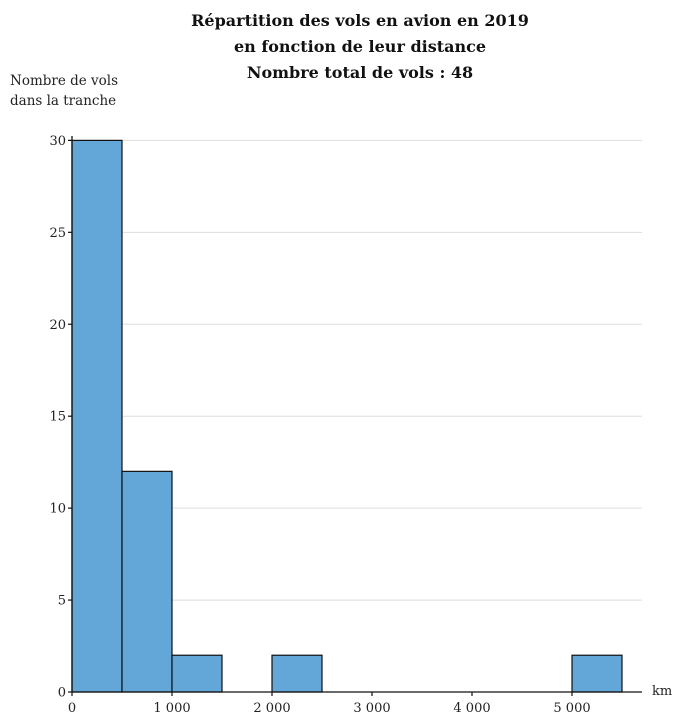  Describe the element at coordinates (57, 325) in the screenshot. I see `y-tick-label-20: 20` at that location.